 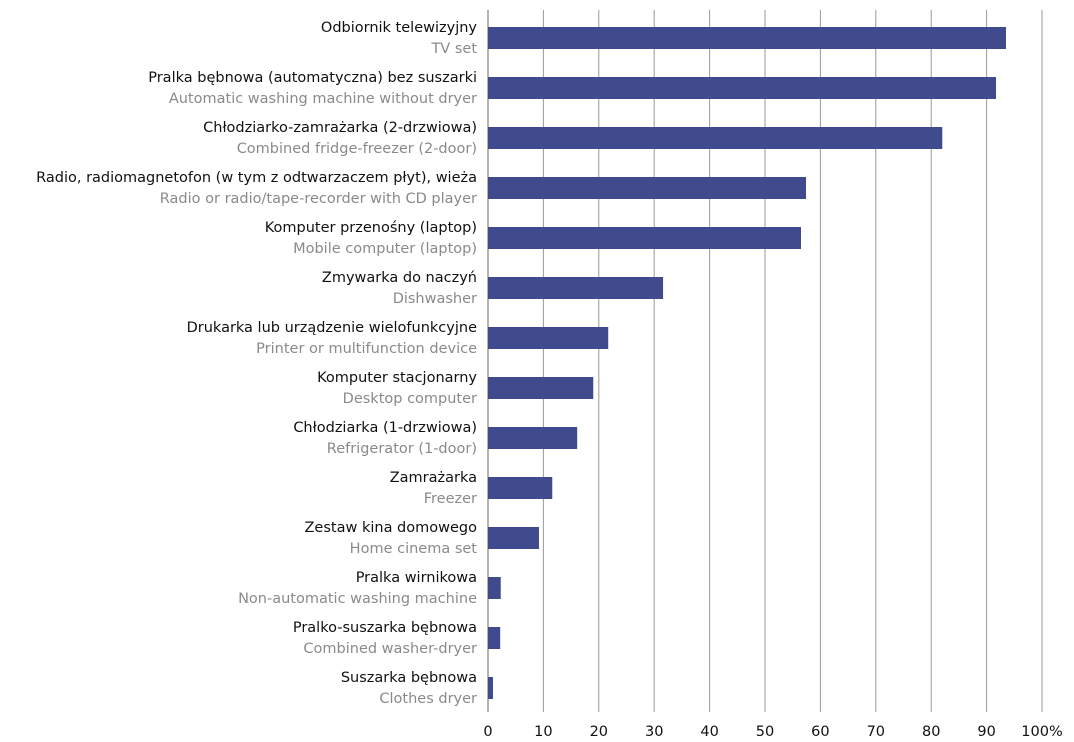 What do you see at coordinates (931, 732) in the screenshot?
I see `x-tick-label: 80` at bounding box center [931, 732].